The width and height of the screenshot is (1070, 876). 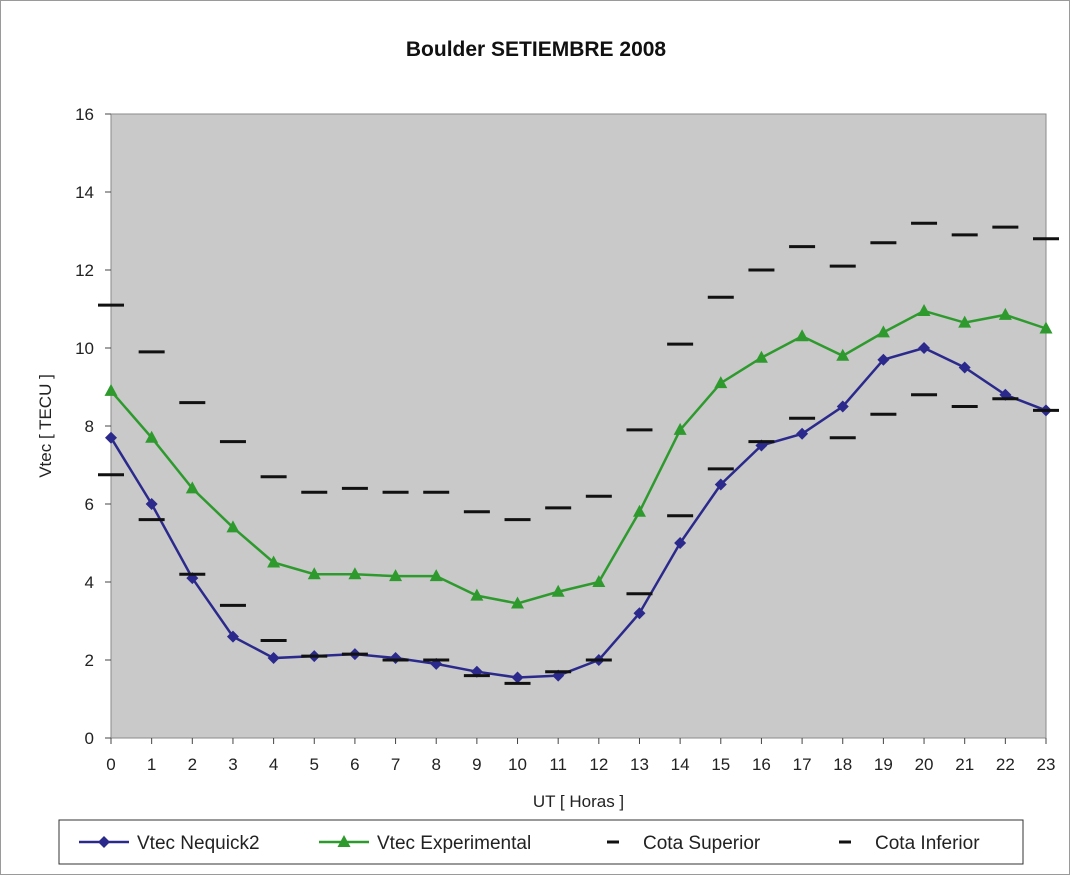 I want to click on legend-label: Vtec Nequick2, so click(x=198, y=843).